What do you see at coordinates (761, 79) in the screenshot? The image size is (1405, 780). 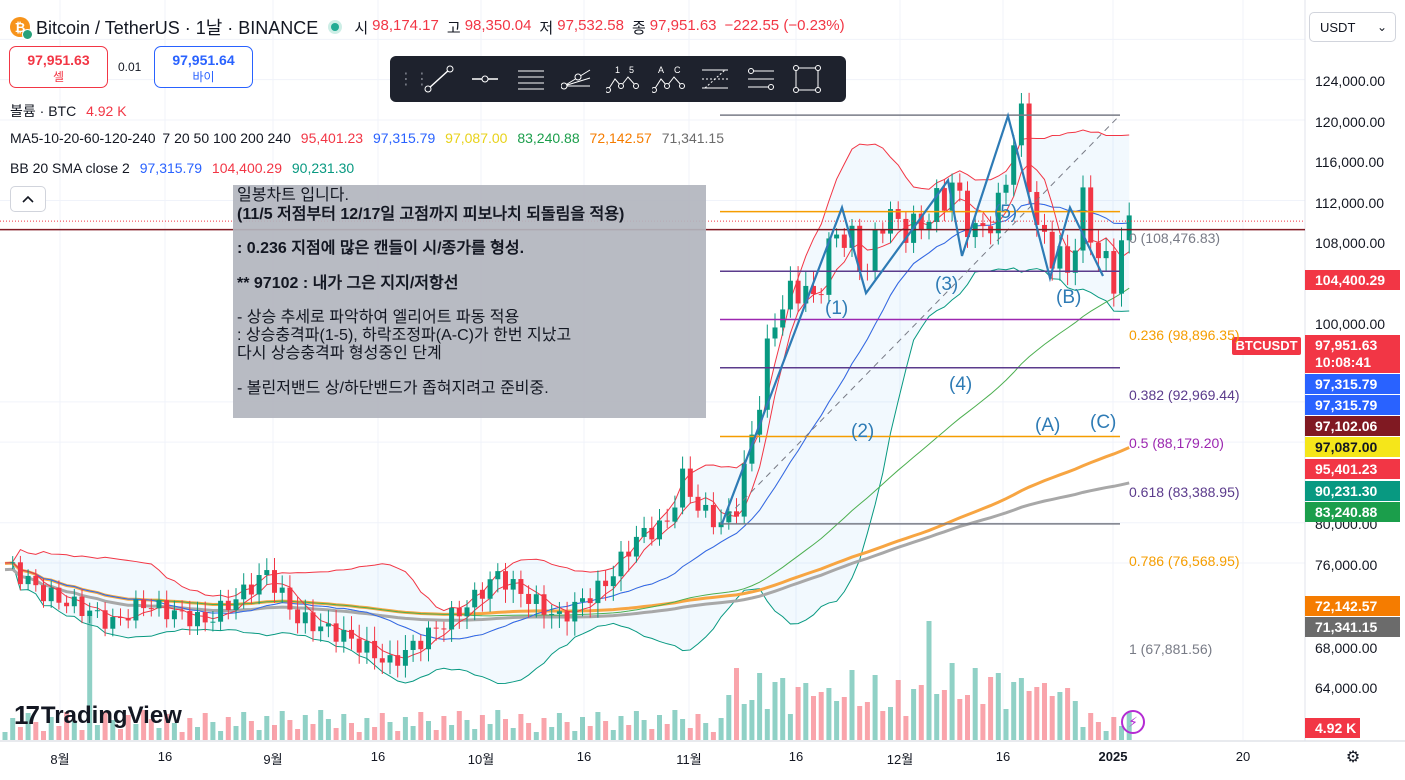 I see `fib-extension-tool` at bounding box center [761, 79].